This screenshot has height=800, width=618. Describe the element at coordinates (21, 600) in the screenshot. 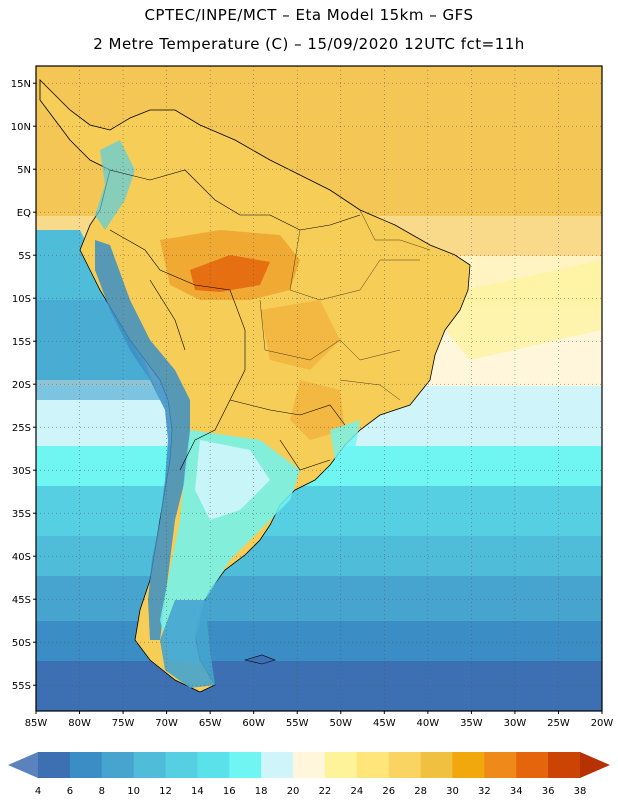

I see `lat-tick-label: 45S` at that location.